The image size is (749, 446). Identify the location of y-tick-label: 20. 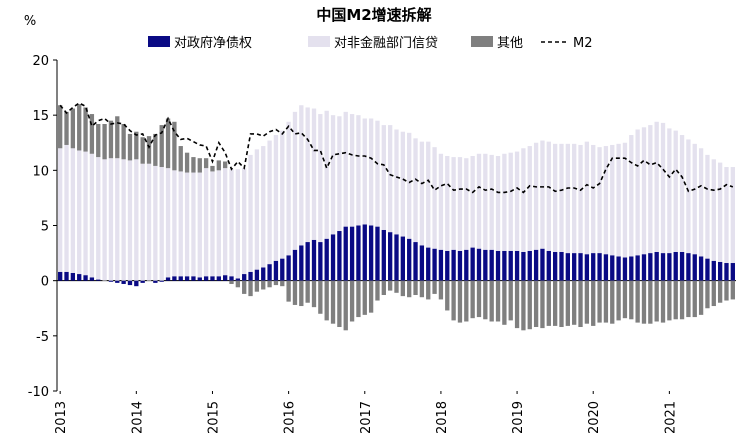
(40, 61).